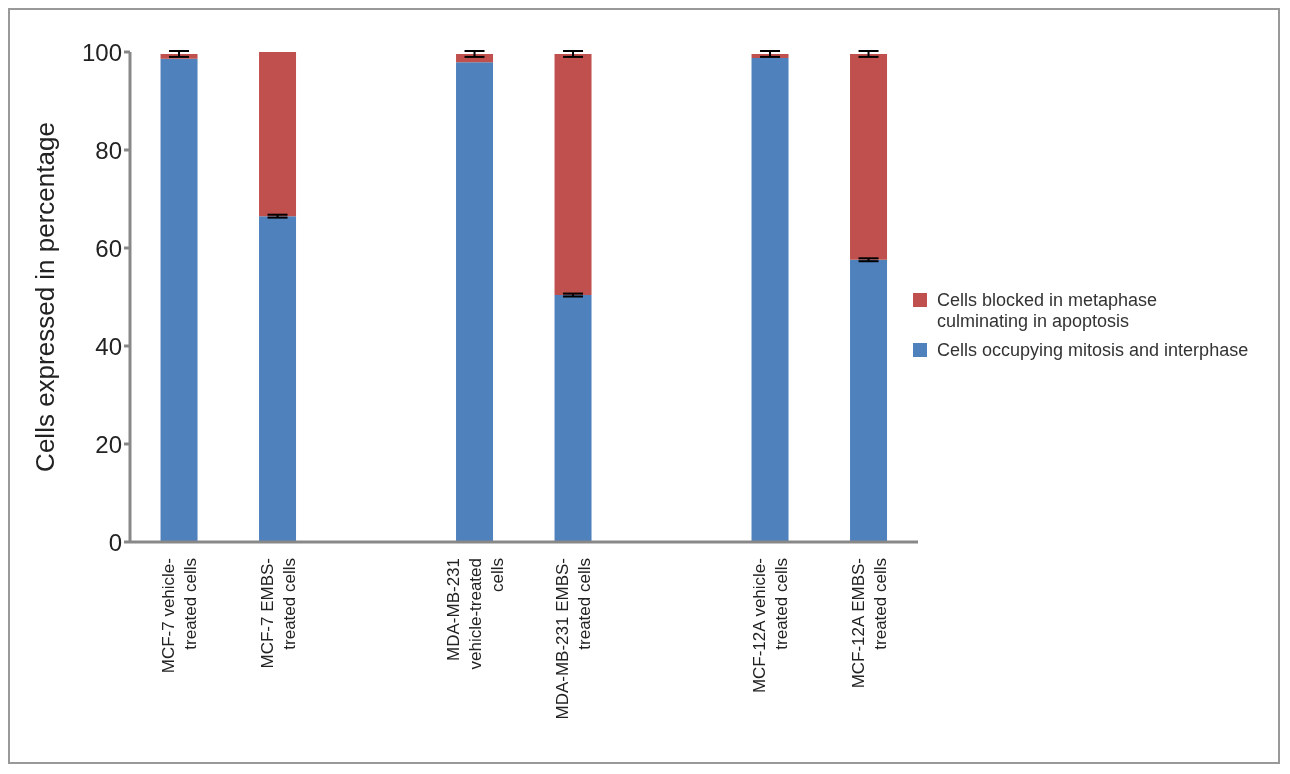 The width and height of the screenshot is (1290, 774). What do you see at coordinates (108, 346) in the screenshot?
I see `y-tick-label: 40` at bounding box center [108, 346].